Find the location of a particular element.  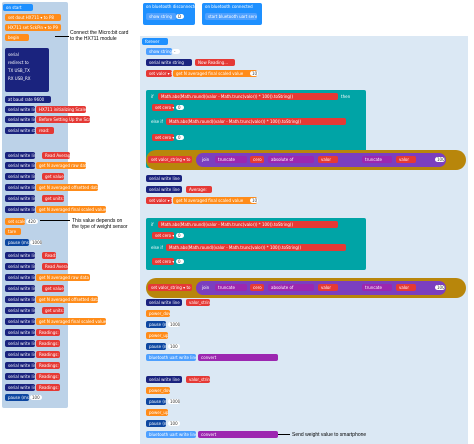

show-string-dash: show string is located at coordinates (159, 51).